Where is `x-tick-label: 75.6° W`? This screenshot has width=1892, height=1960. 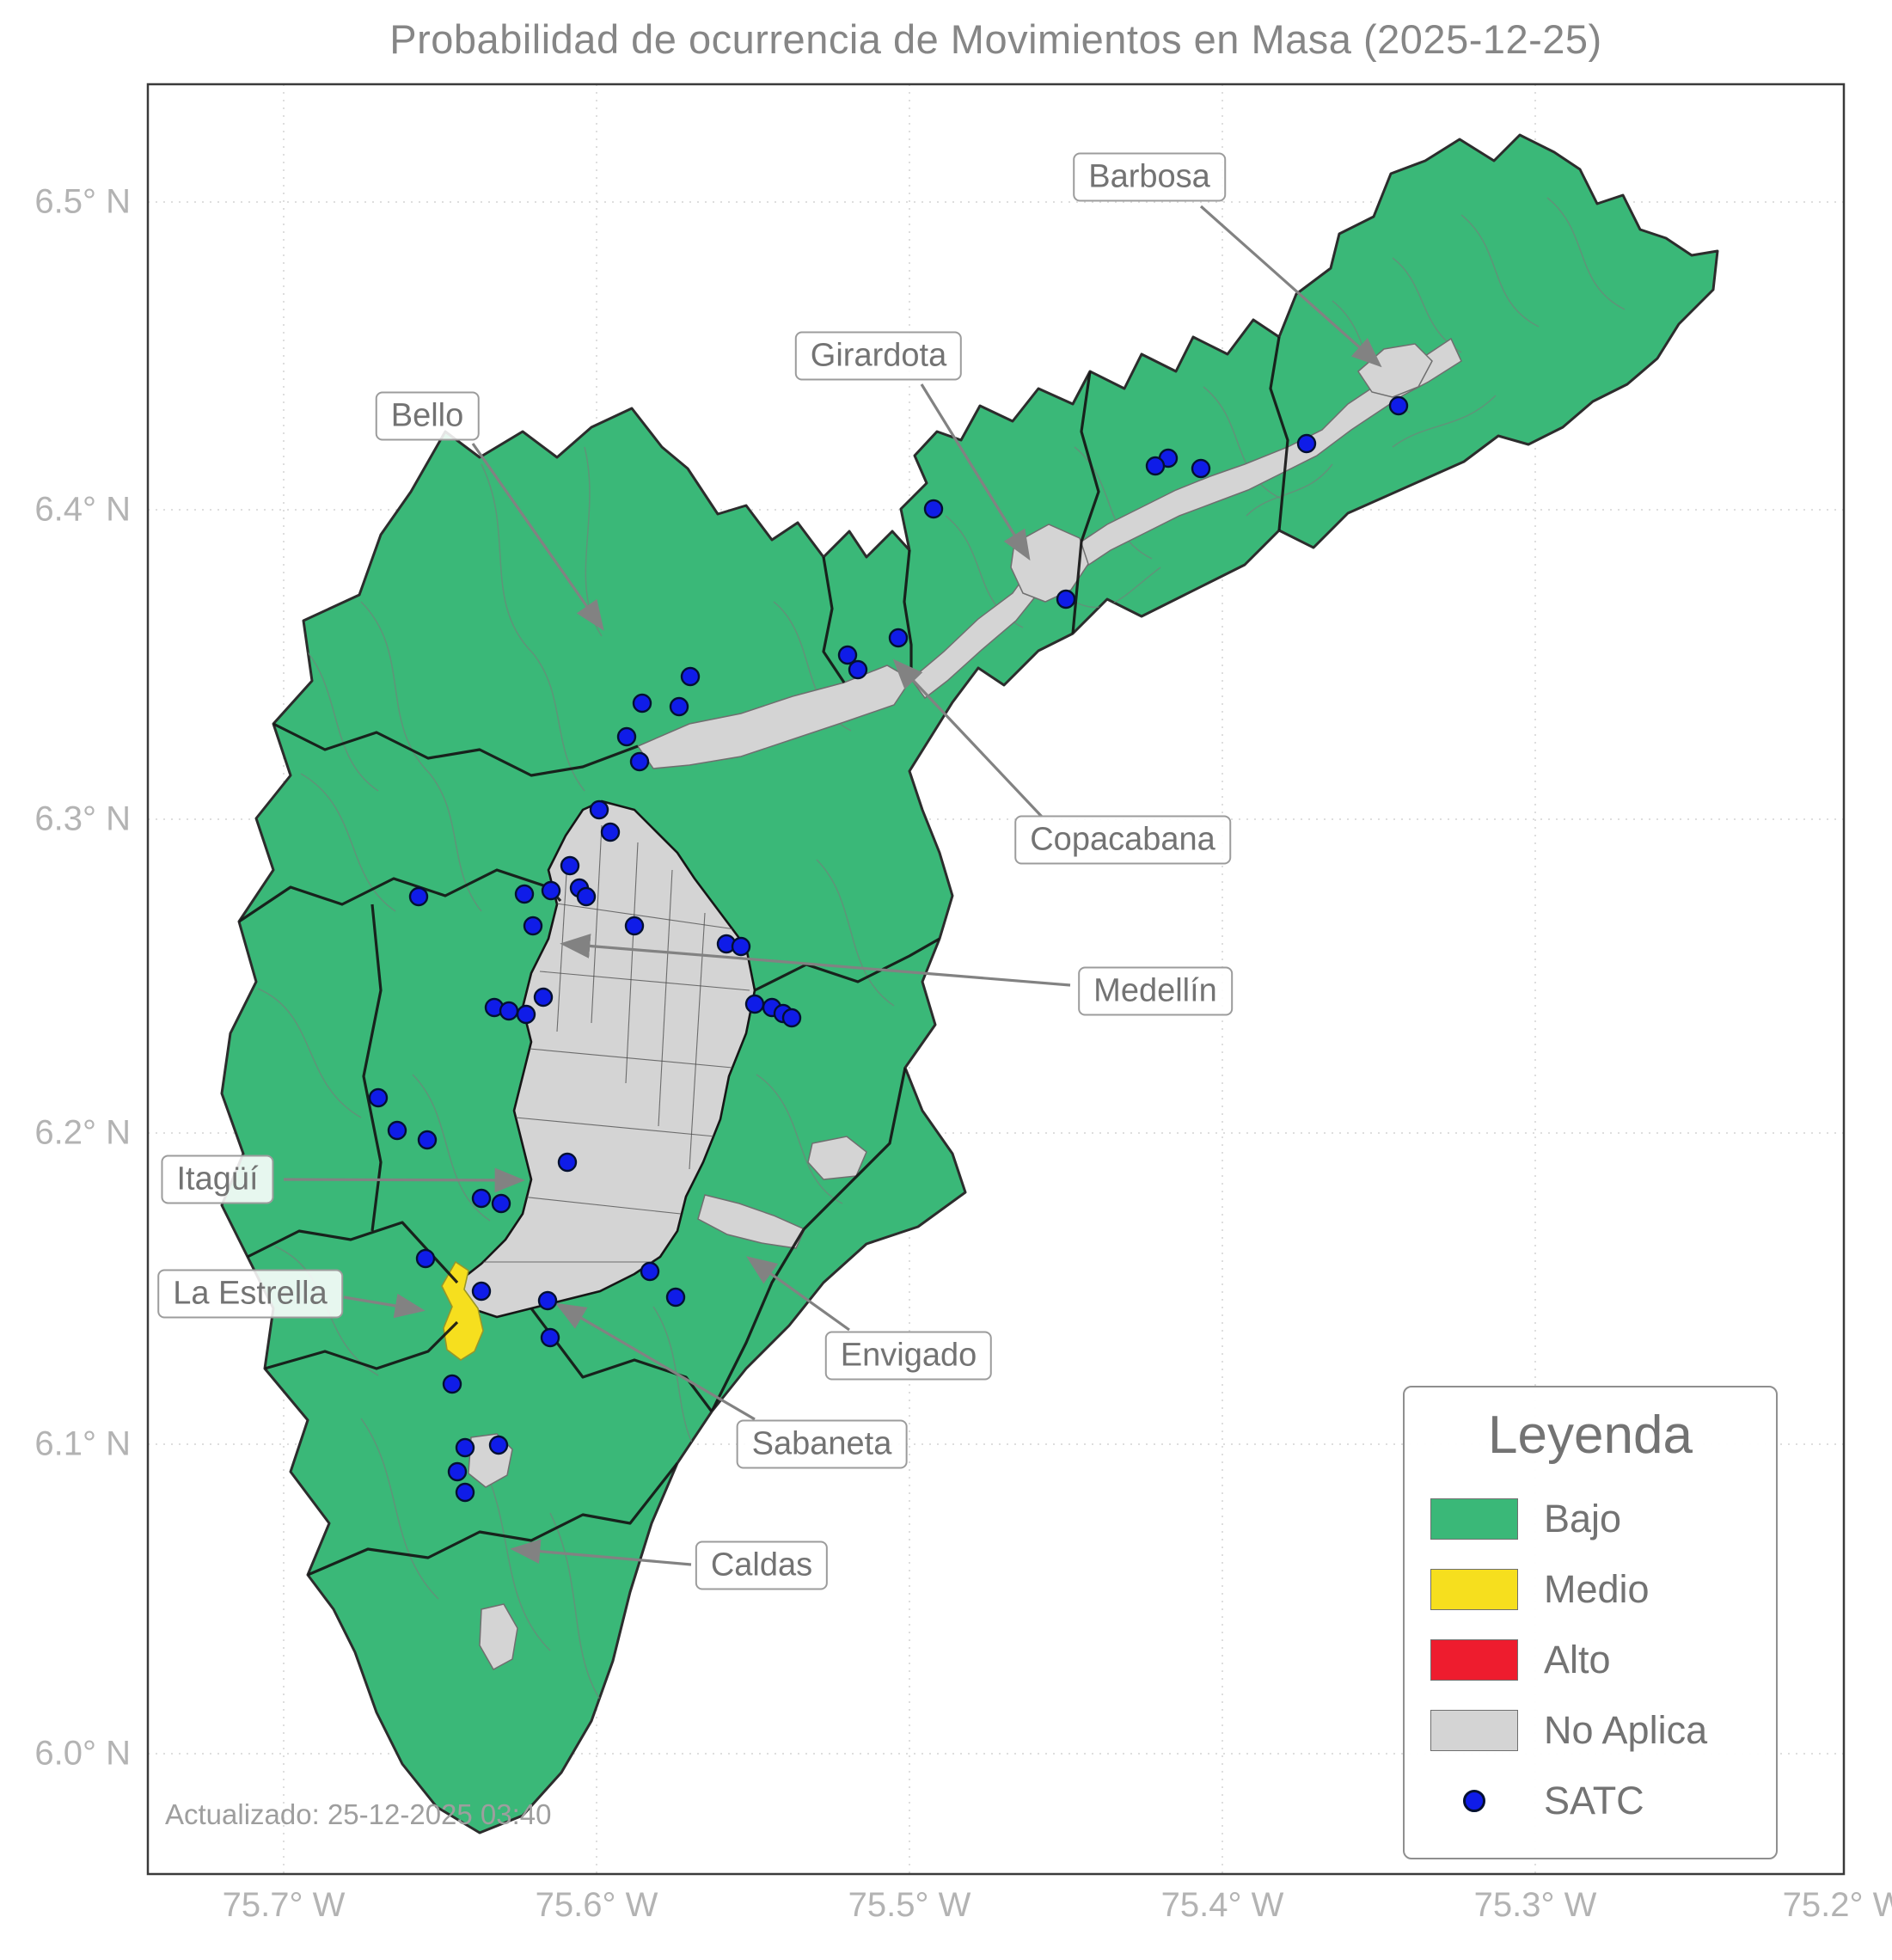
x-tick-label: 75.6° W is located at coordinates (596, 1905).